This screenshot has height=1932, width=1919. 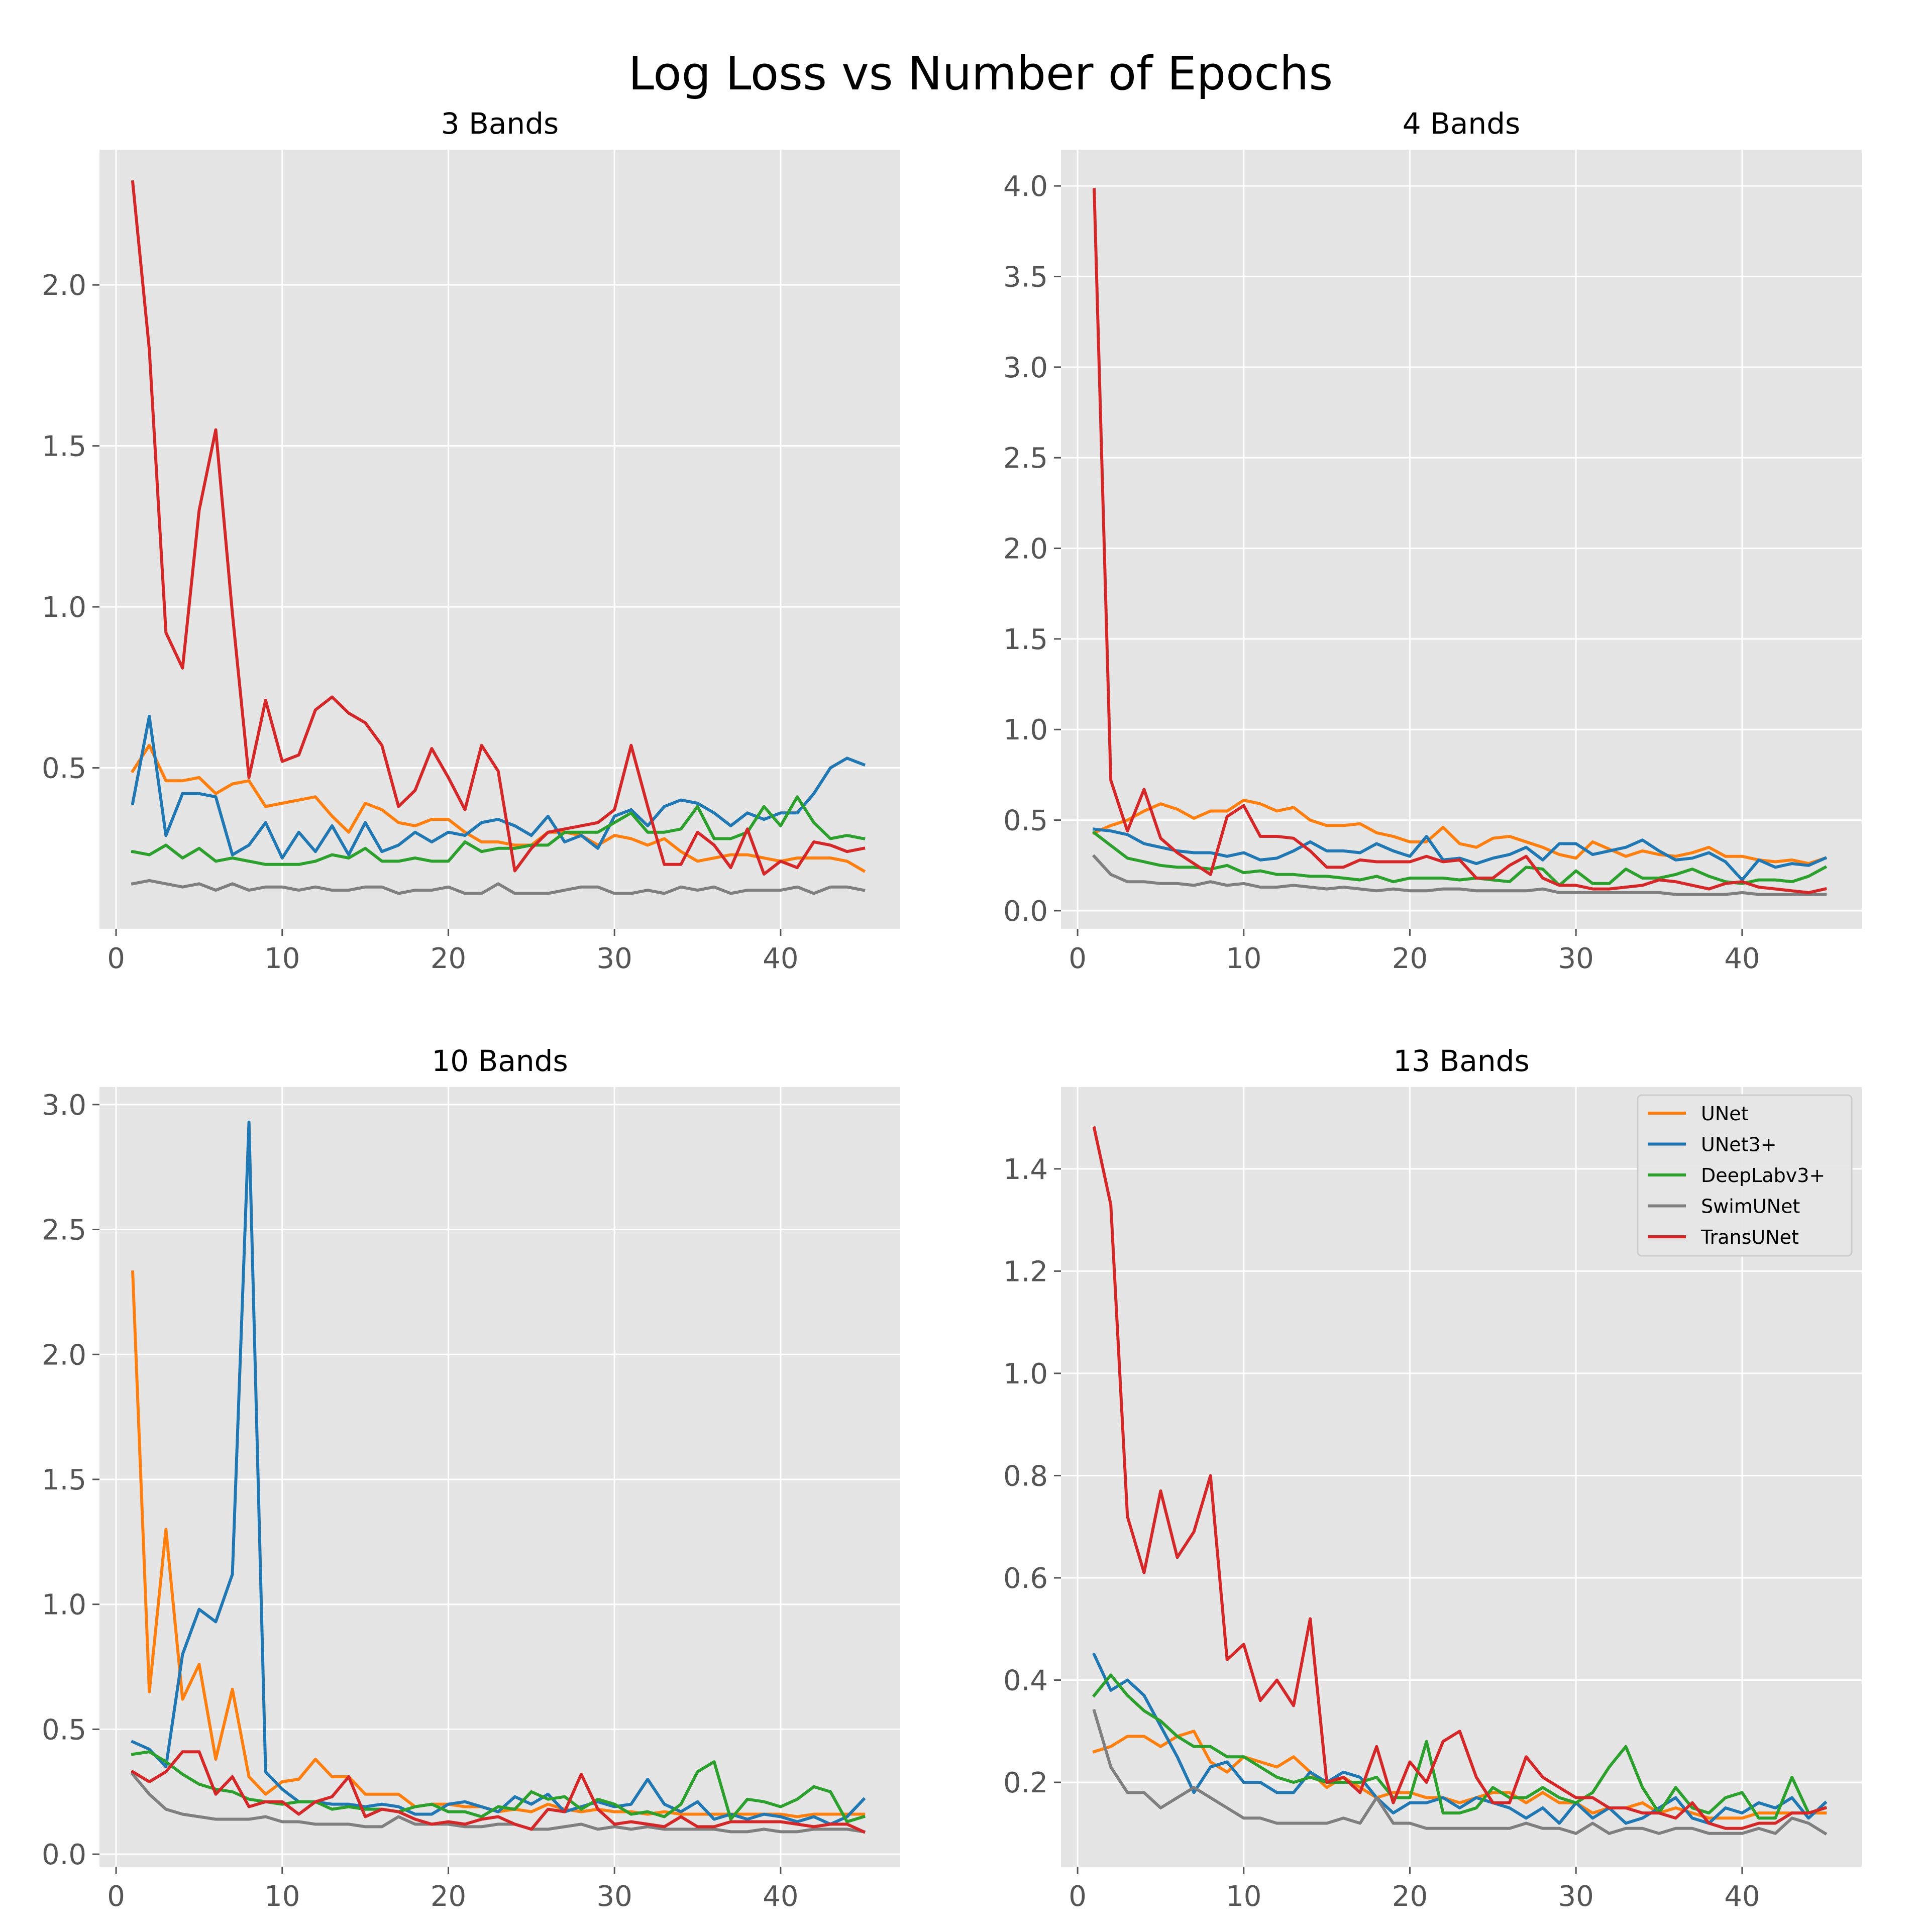 I want to click on legend-label-deeplabv3: DeepLabv3+, so click(x=1763, y=1175).